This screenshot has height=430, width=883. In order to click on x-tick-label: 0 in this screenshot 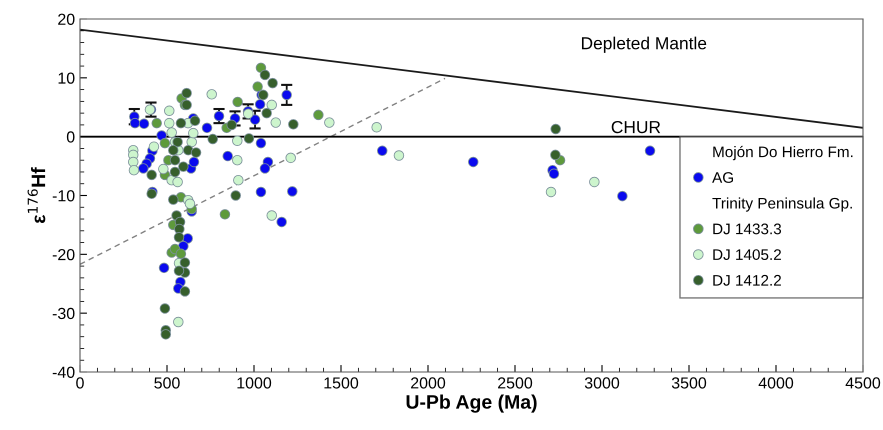, I will do `click(80, 383)`.